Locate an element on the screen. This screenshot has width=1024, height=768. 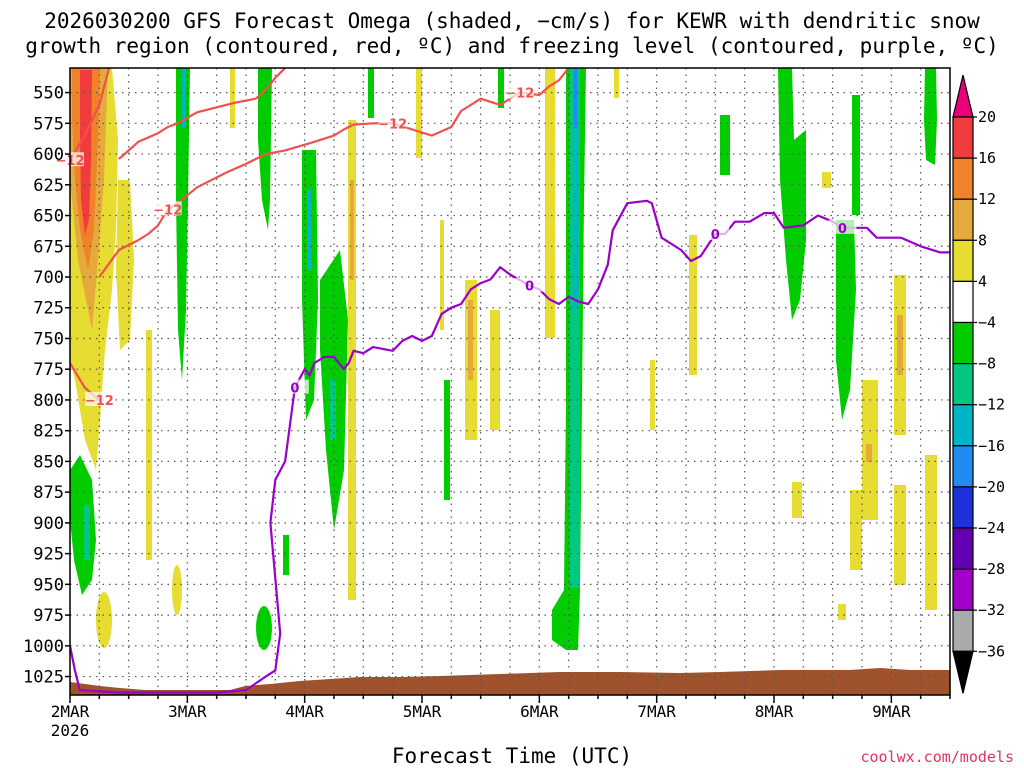
y-tick-label: 675 is located at coordinates (48, 247).